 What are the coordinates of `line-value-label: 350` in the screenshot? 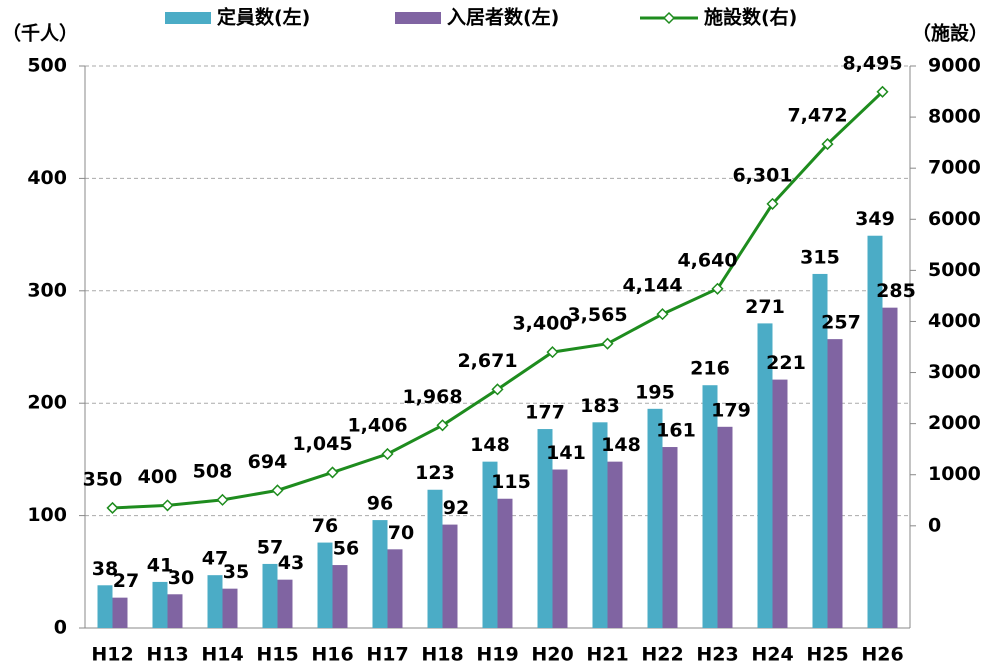 It's located at (103, 479).